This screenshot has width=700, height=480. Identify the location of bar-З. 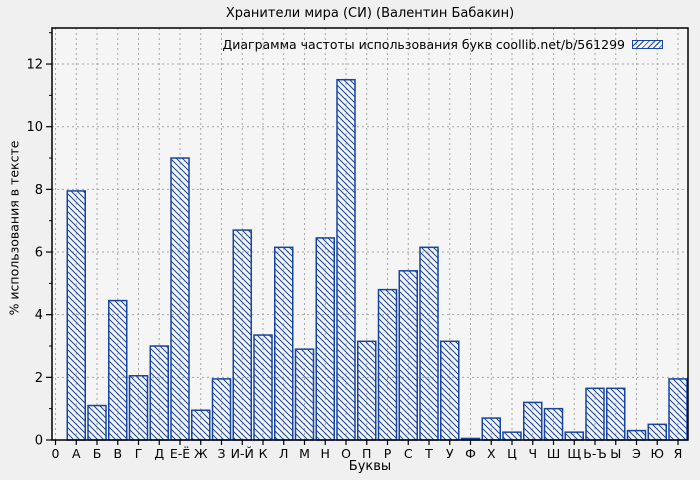
(221, 409).